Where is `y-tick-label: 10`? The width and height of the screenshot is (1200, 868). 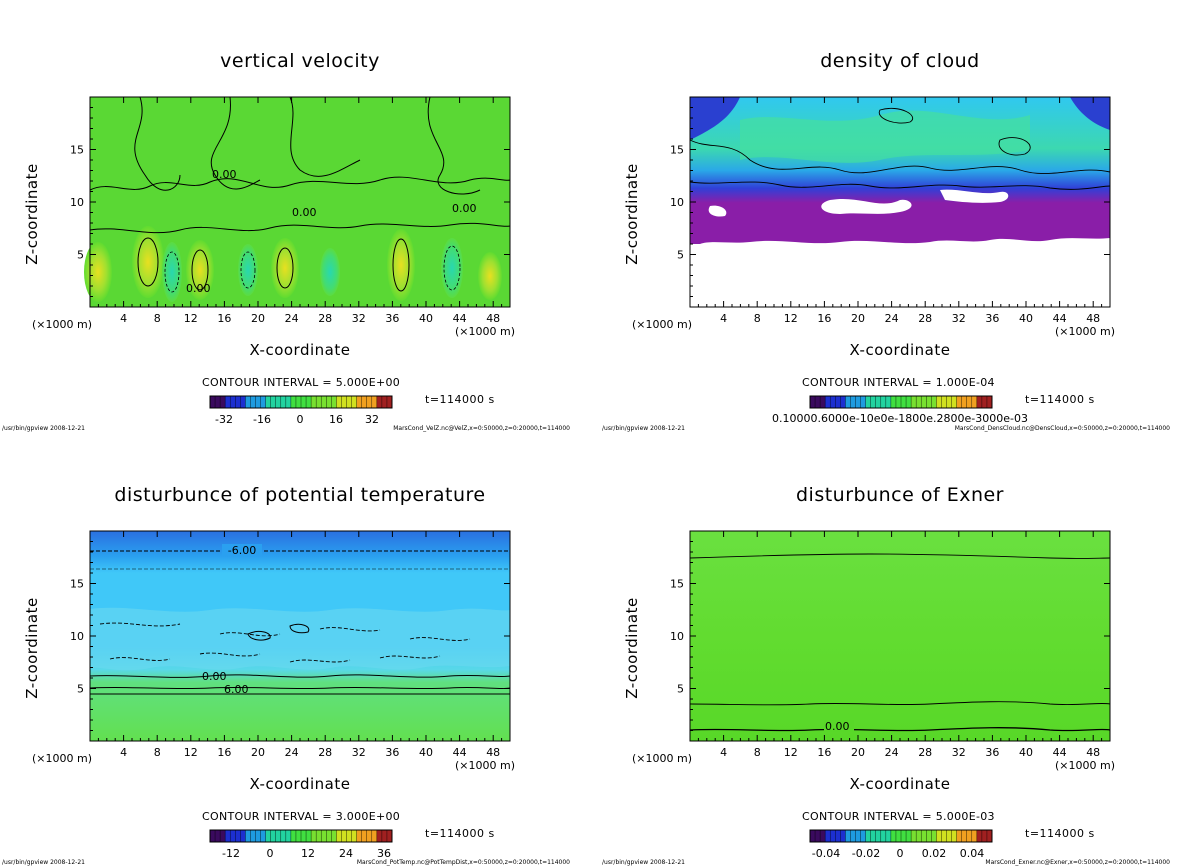 y-tick-label: 10 is located at coordinates (677, 636).